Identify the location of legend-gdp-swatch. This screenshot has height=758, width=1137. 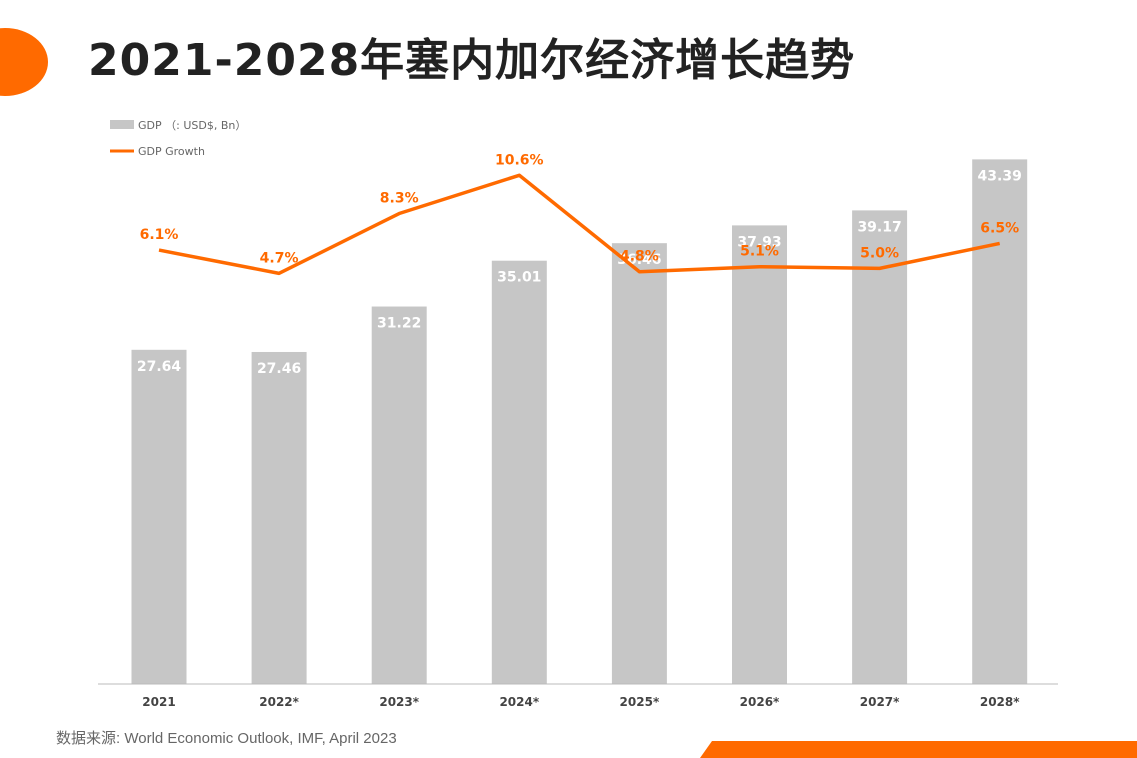
(122, 124).